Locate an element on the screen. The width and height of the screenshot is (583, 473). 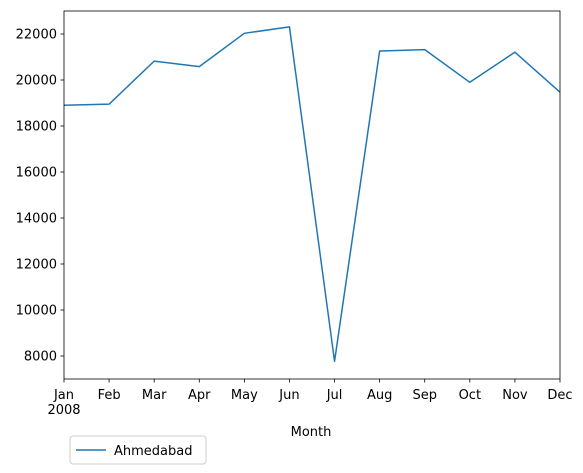
x-tick-sublabel: 2008 is located at coordinates (63, 410).